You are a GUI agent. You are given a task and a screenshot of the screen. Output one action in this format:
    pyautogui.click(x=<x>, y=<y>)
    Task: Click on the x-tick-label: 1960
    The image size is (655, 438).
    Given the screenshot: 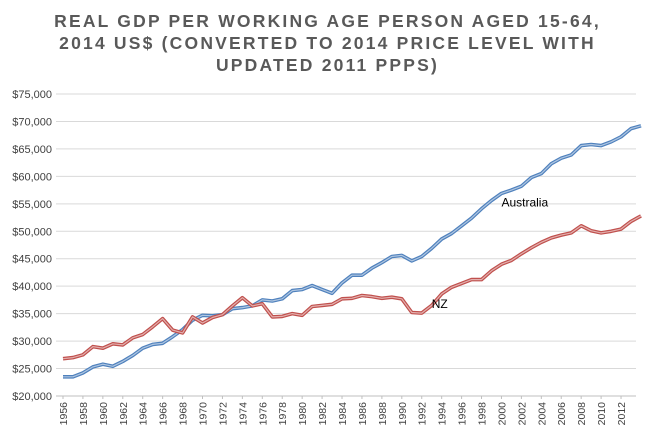 What is the action you would take?
    pyautogui.click(x=104, y=414)
    